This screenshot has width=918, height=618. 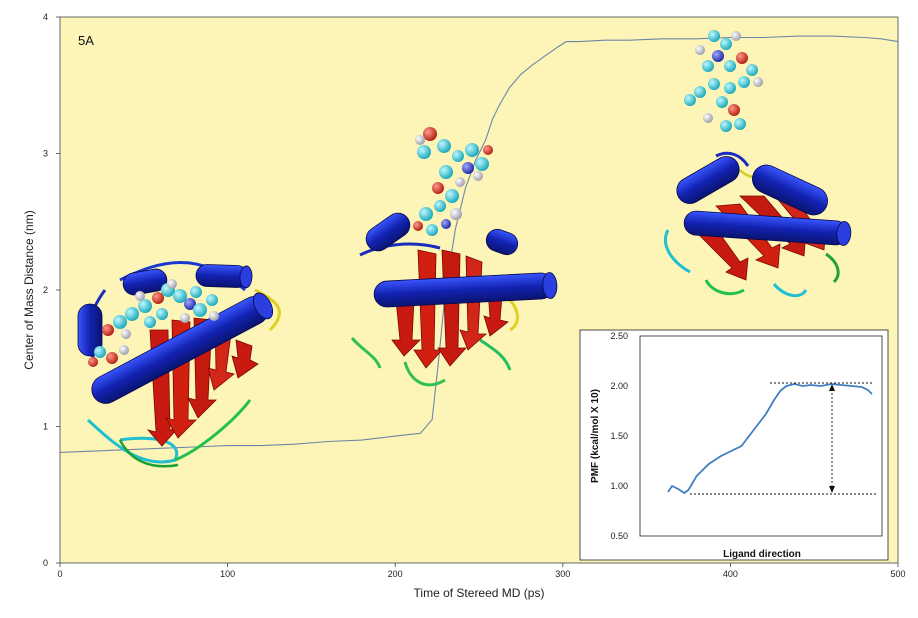 I want to click on protein-ligand-bound-image, so click(x=179, y=364).